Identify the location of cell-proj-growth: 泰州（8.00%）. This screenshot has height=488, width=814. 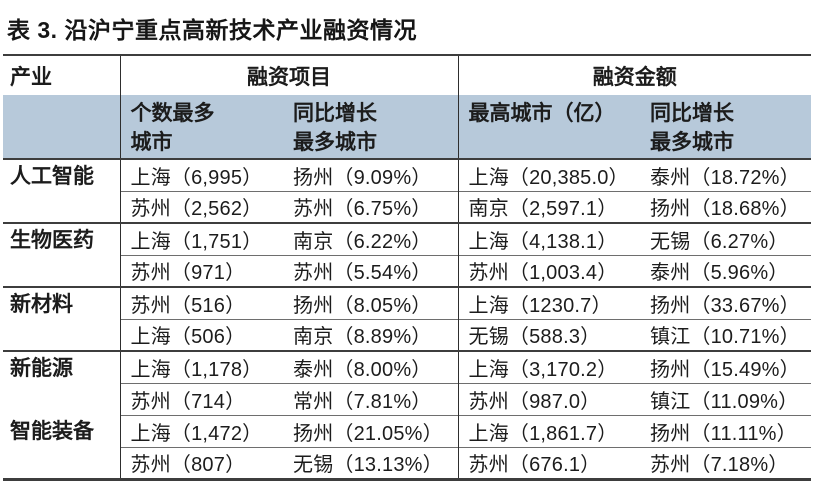
(371, 366).